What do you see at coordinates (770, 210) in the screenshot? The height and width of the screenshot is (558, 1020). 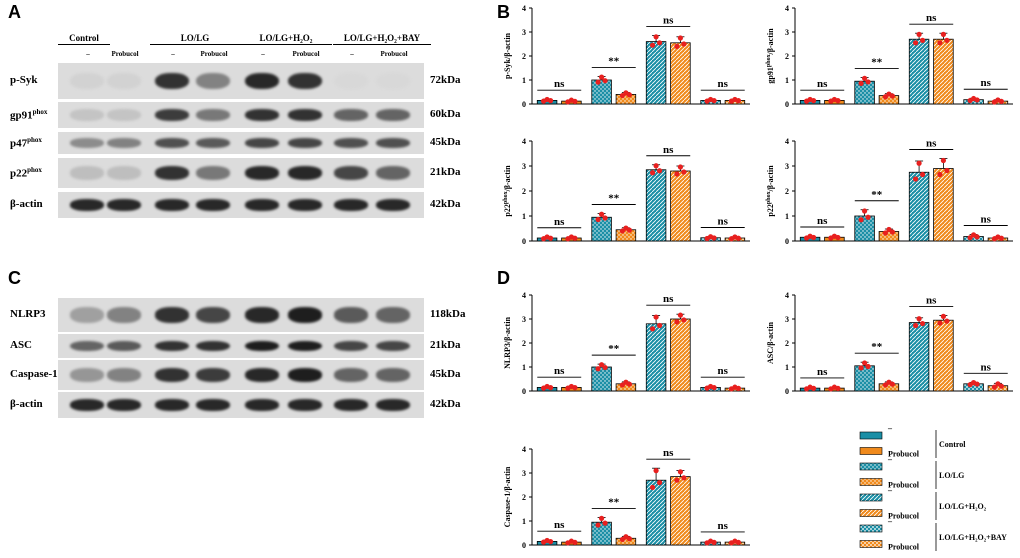 I see `ylabel-main: p22` at bounding box center [770, 210].